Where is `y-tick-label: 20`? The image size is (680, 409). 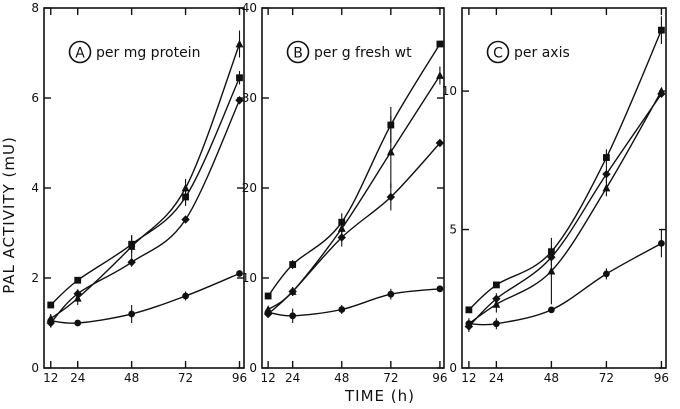
y-tick-label: 20 is located at coordinates (249, 188).